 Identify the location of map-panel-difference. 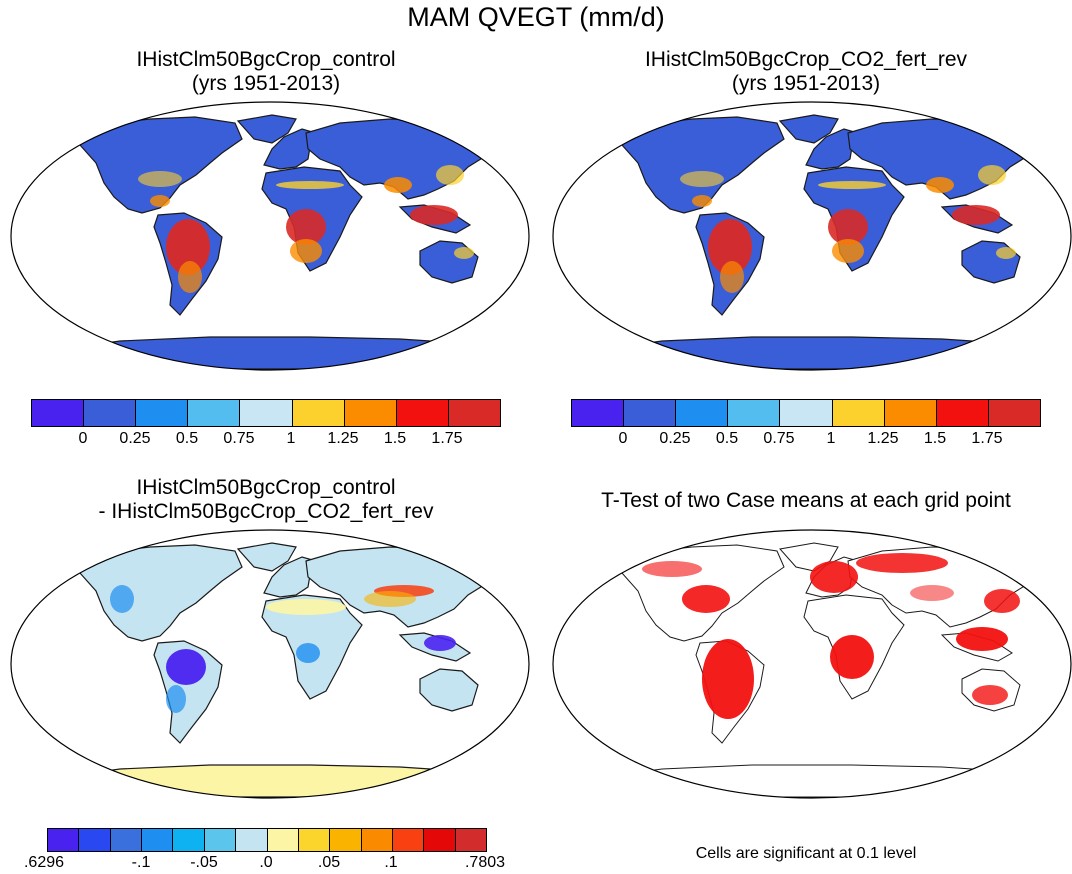
(270, 664).